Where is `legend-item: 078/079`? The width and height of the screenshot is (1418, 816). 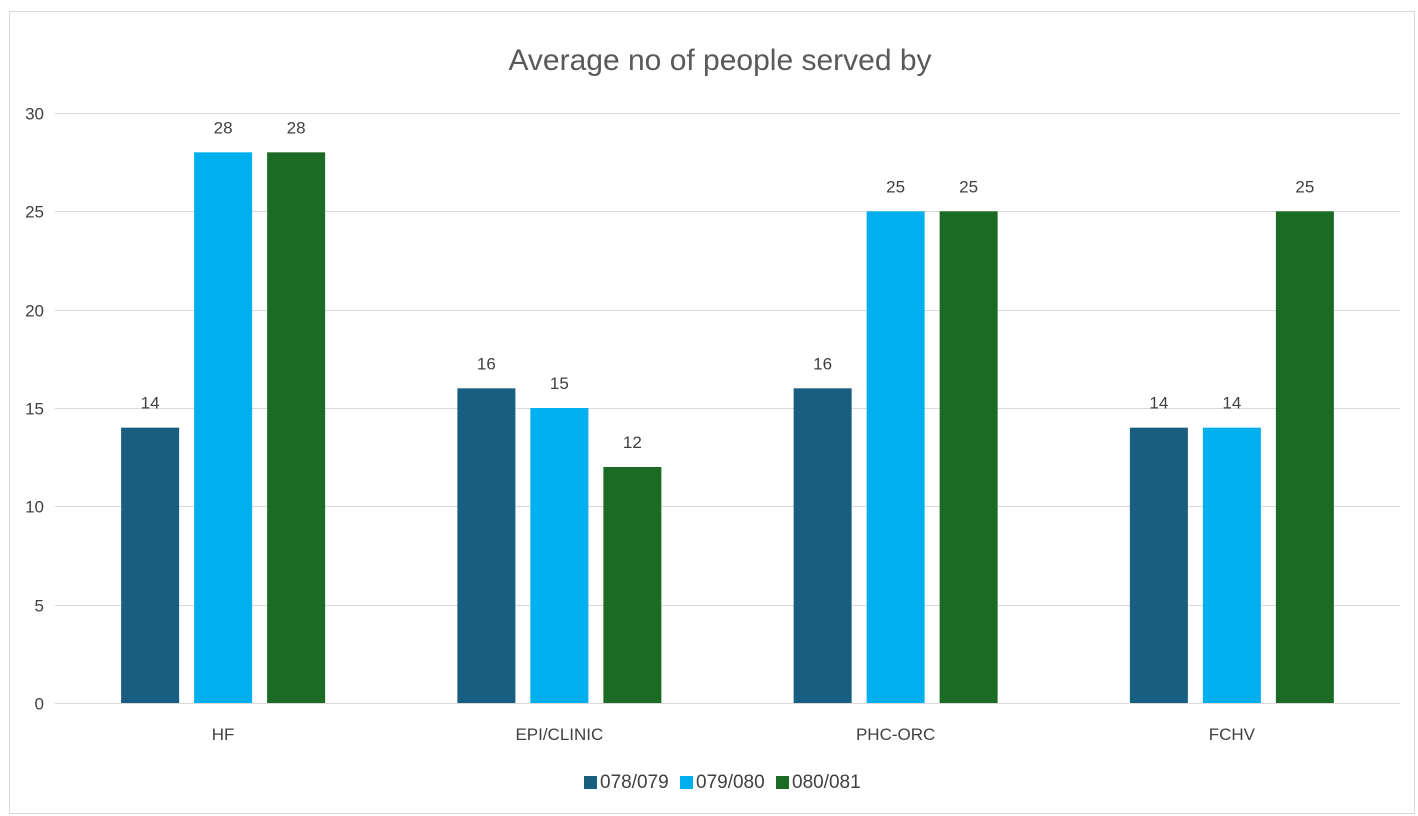 legend-item: 078/079 is located at coordinates (626, 782).